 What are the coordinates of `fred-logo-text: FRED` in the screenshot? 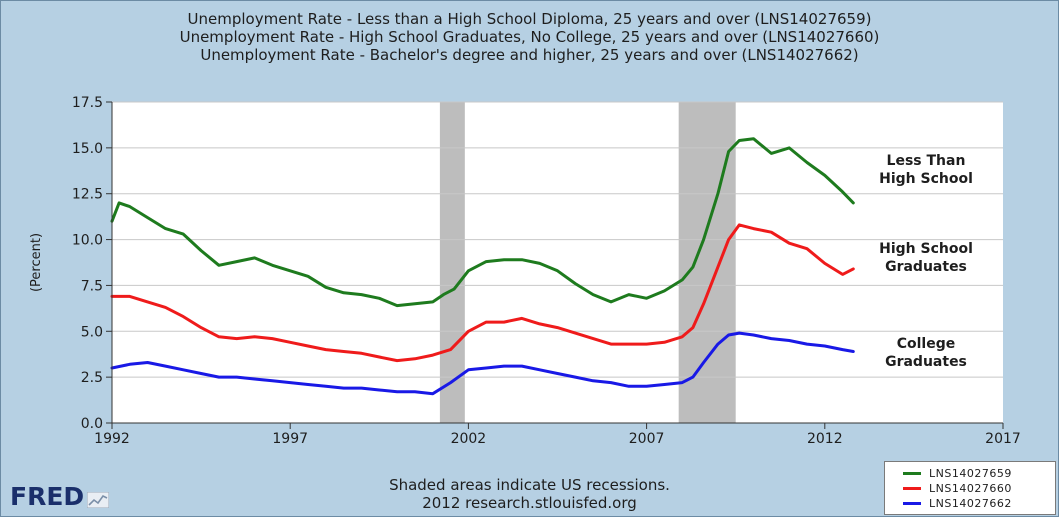 It's located at (47, 496).